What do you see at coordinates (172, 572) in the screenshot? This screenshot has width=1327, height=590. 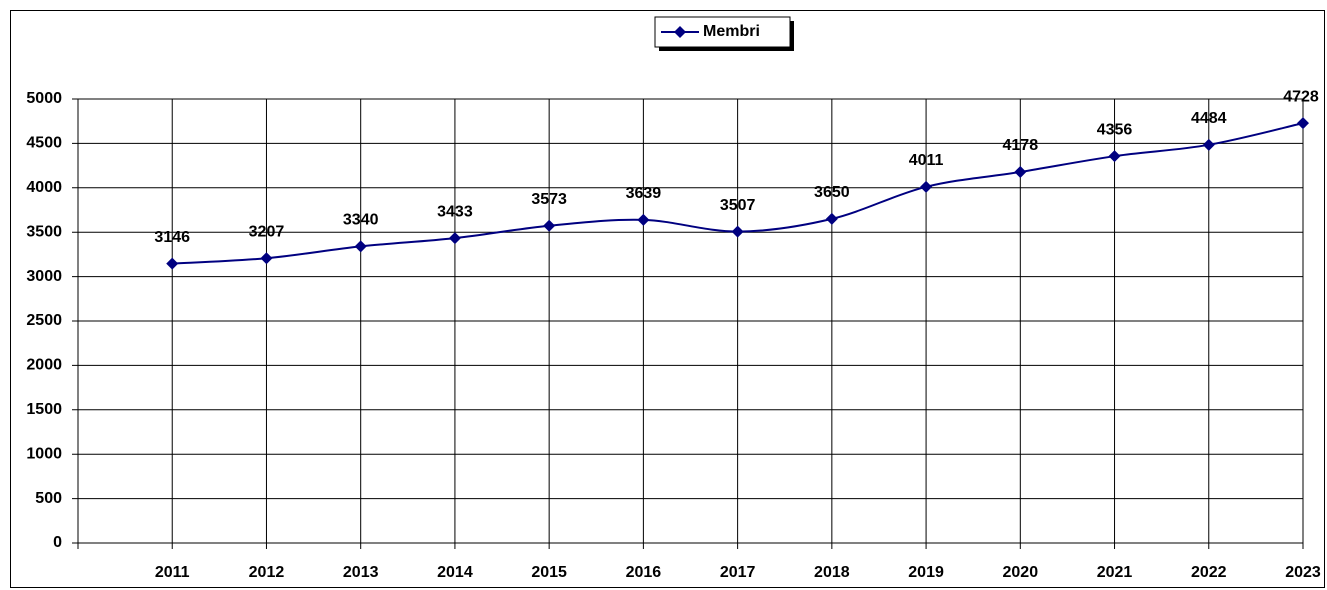 I see `x-tick-label: 2011` at bounding box center [172, 572].